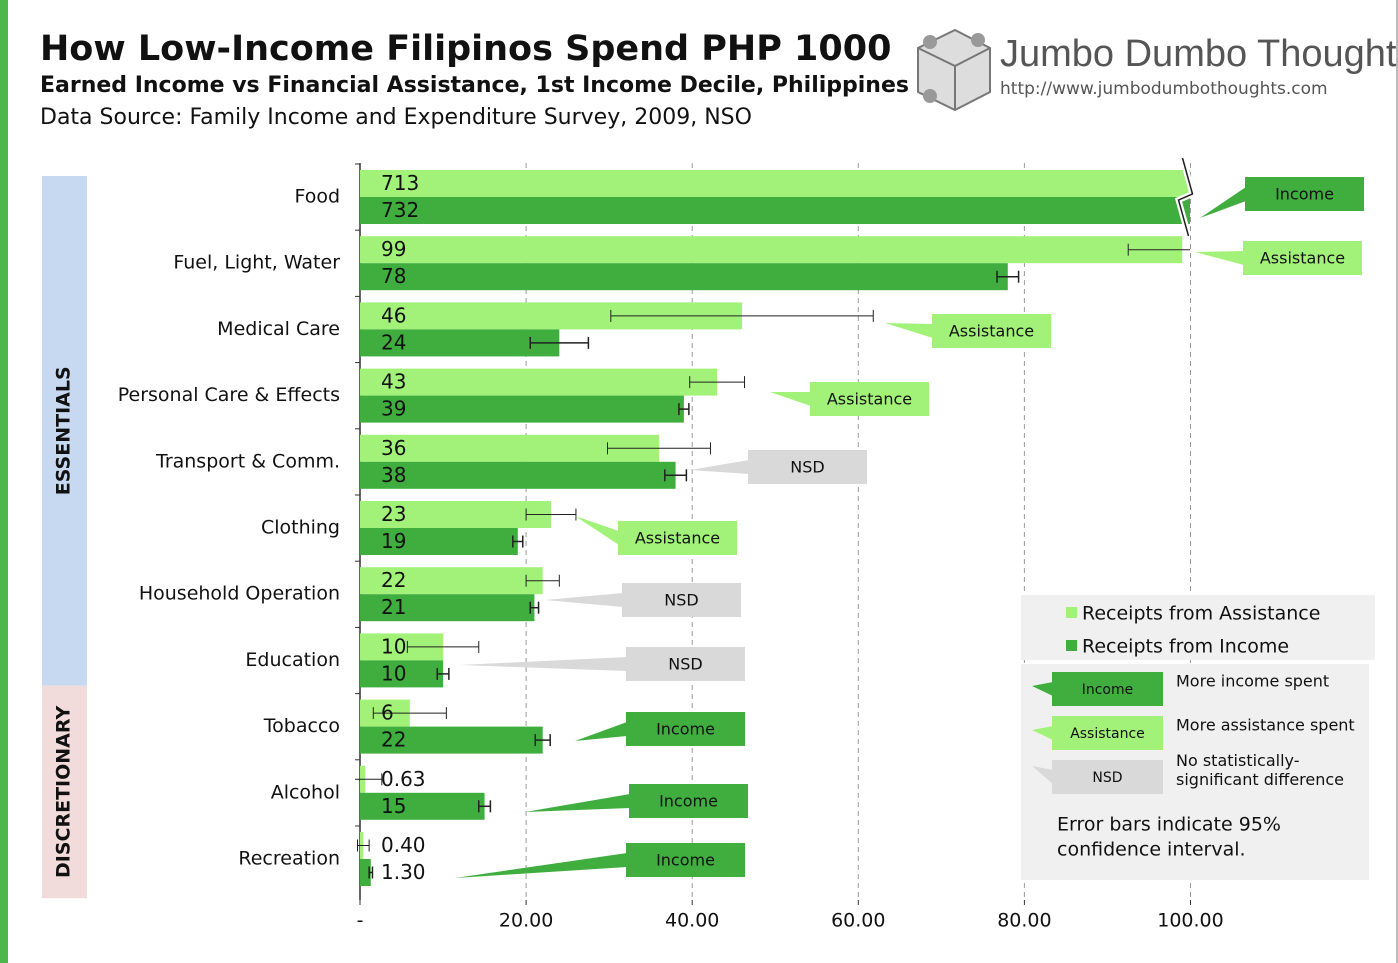 The height and width of the screenshot is (963, 1398). What do you see at coordinates (393, 806) in the screenshot?
I see `value-label: 15` at bounding box center [393, 806].